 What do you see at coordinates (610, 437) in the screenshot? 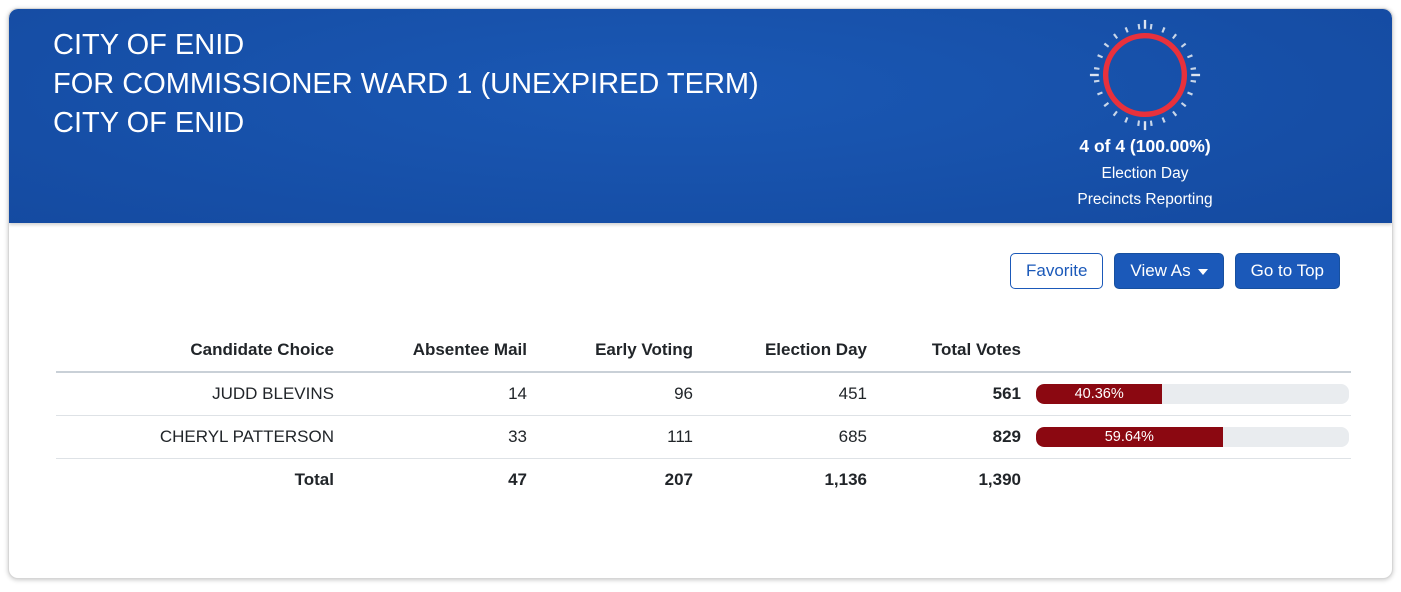
I see `early-voting-value: 111` at bounding box center [610, 437].